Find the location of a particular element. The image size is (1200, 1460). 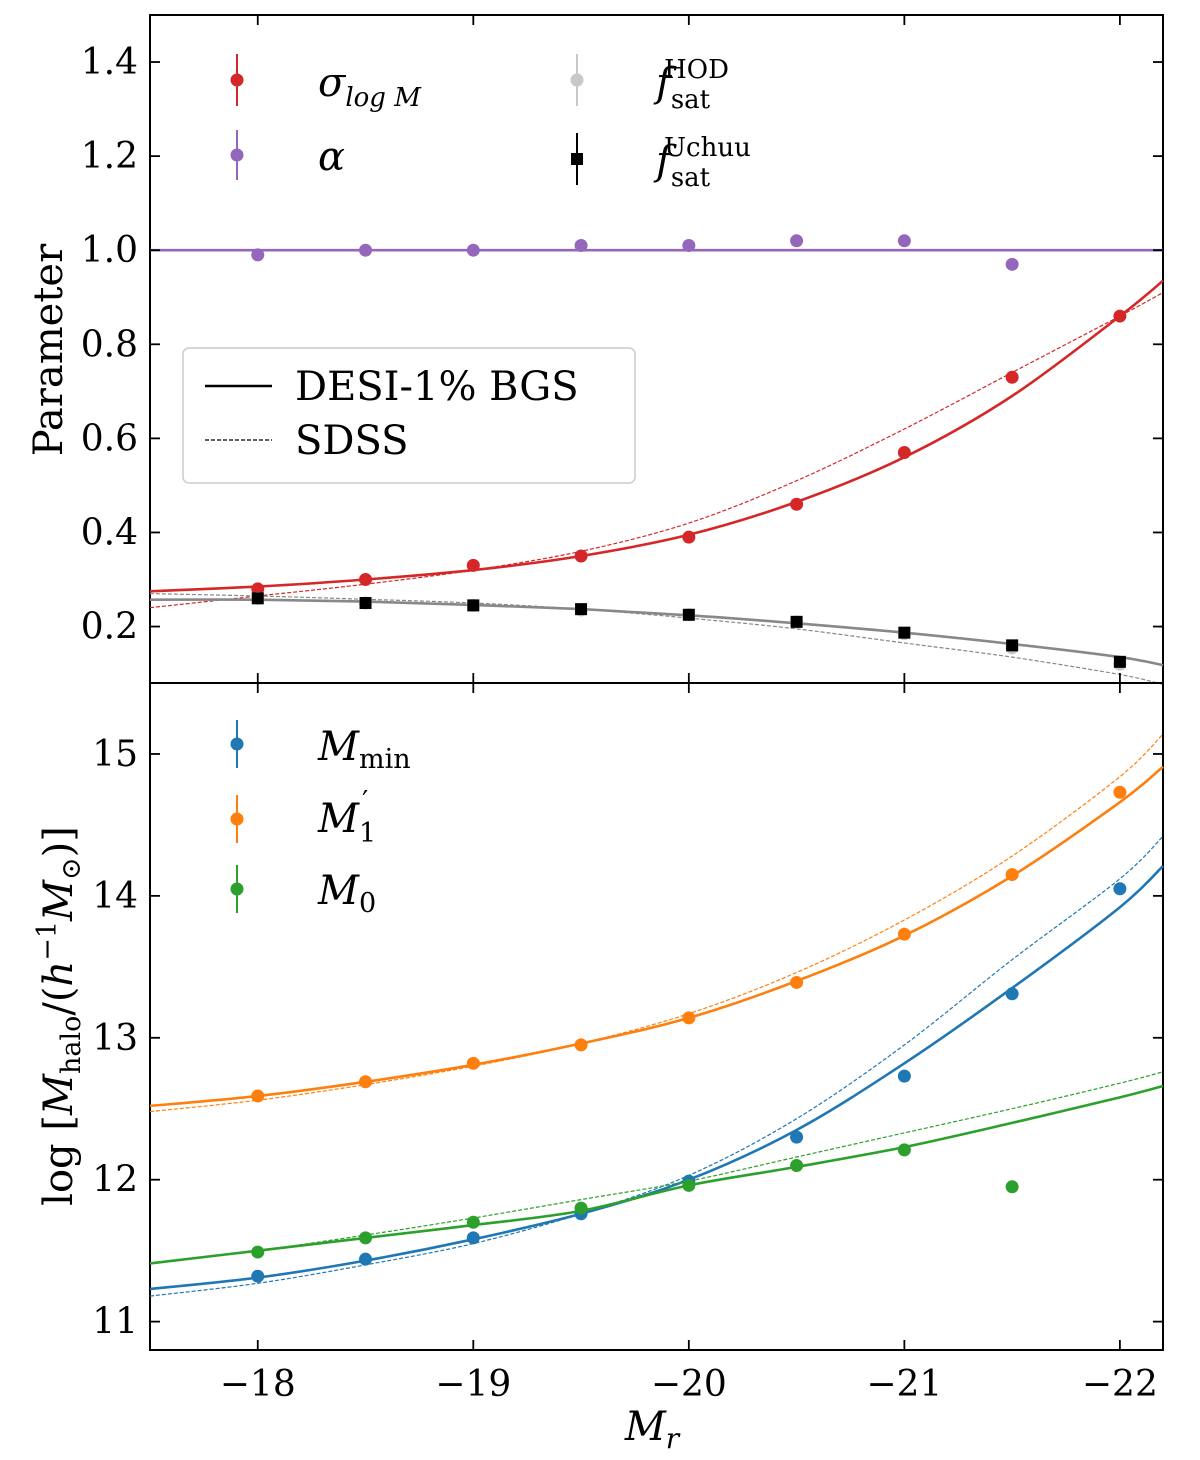

legend-label-m0: M0 is located at coordinates (346, 893).